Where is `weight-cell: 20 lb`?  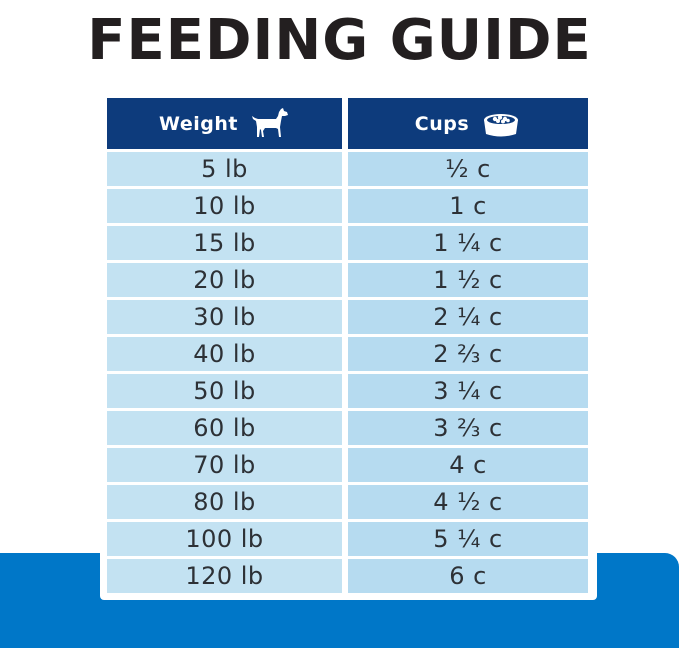 weight-cell: 20 lb is located at coordinates (224, 281).